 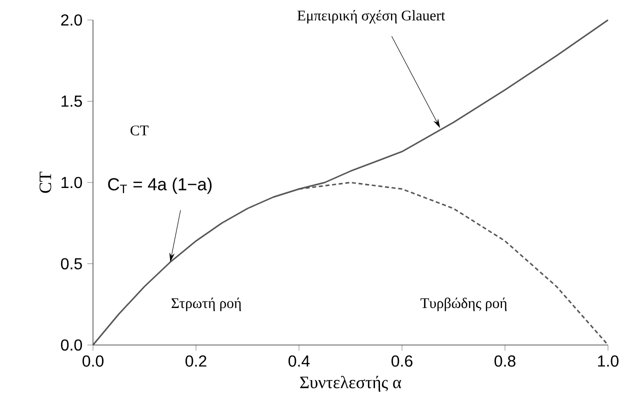 I want to click on y-tick-label: 1.5, so click(x=72, y=101).